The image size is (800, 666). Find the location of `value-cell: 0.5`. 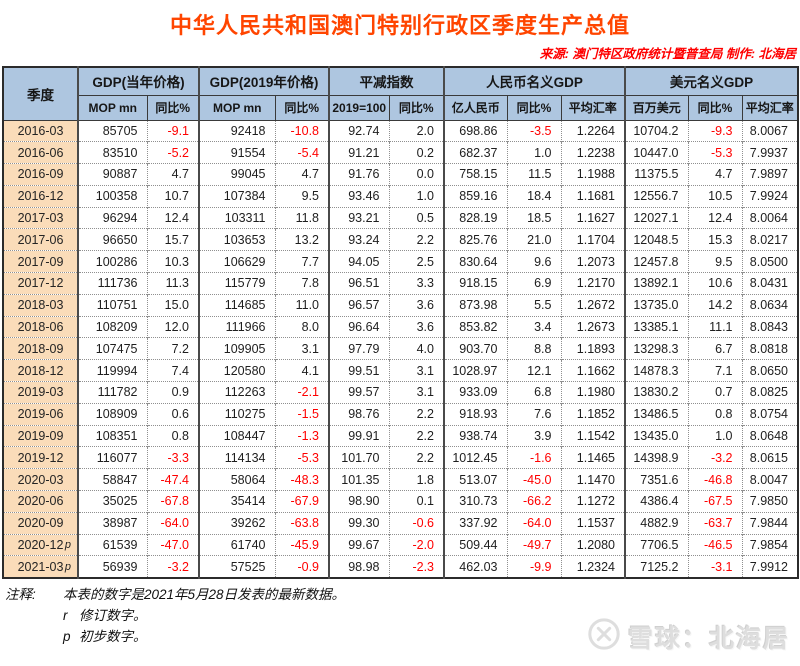

value-cell: 0.5 is located at coordinates (416, 217).